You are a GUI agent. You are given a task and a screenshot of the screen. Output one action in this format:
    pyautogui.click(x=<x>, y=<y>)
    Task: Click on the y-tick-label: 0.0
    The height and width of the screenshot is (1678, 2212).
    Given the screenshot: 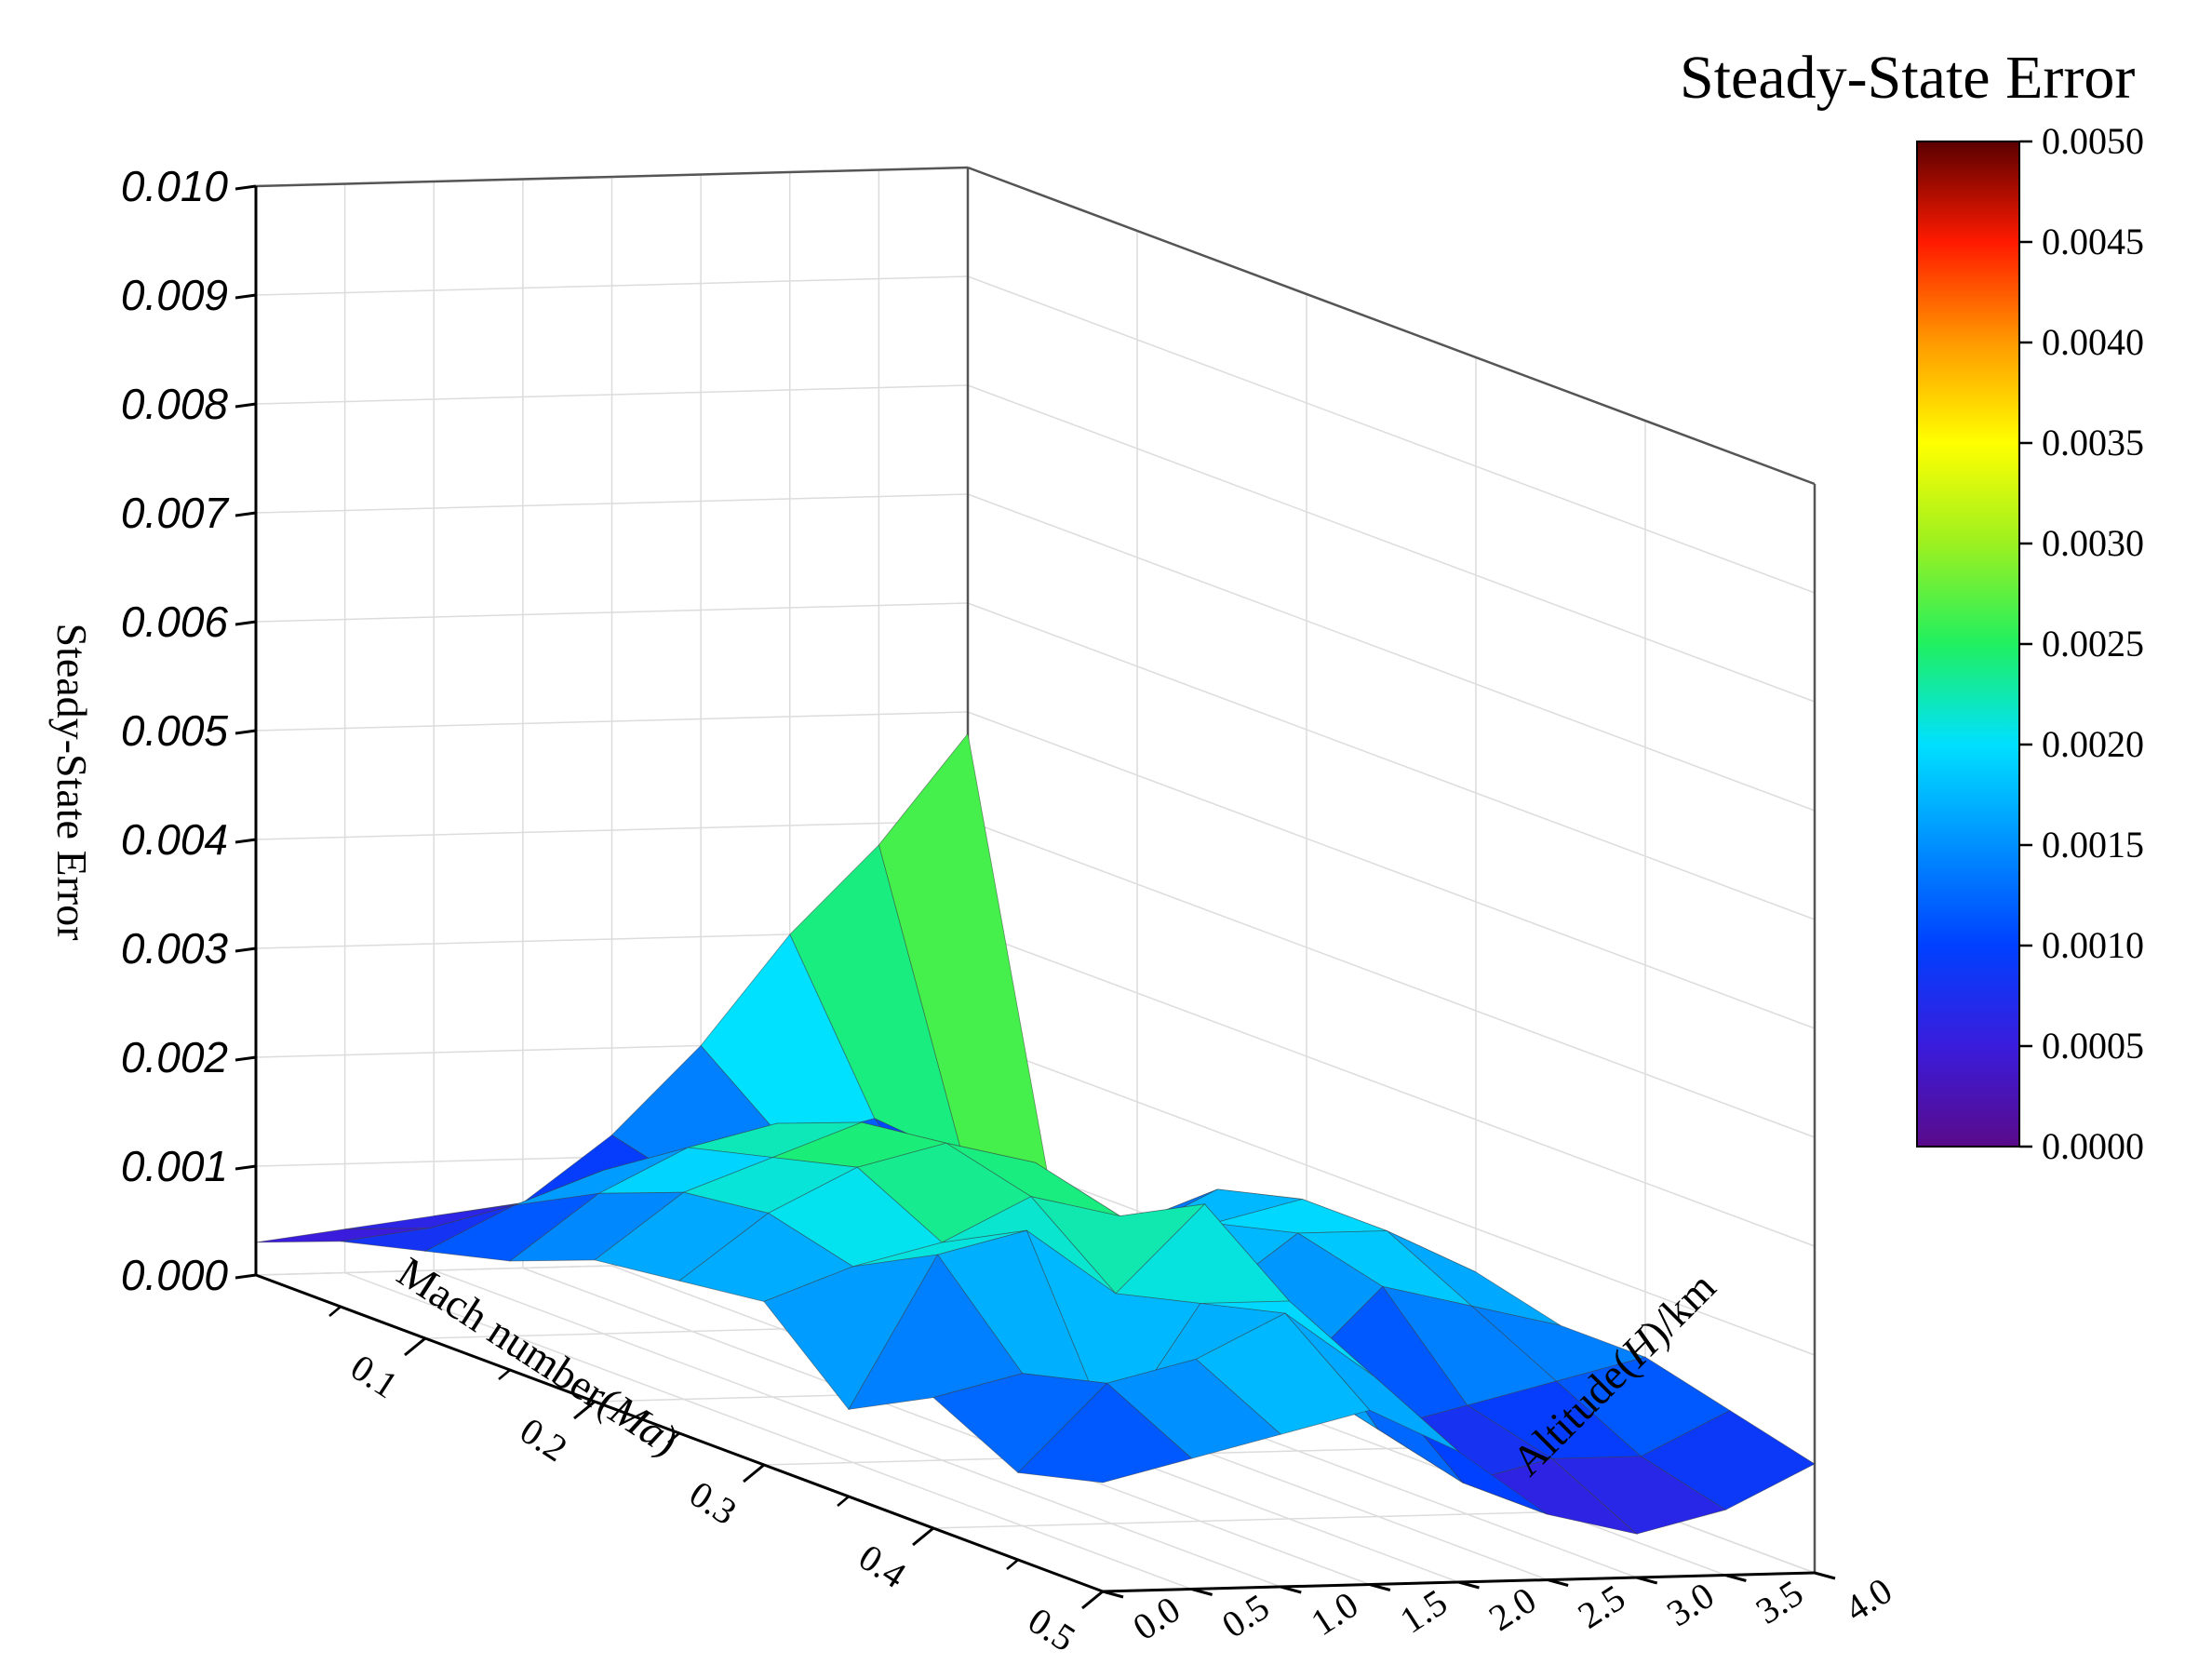 What is the action you would take?
    pyautogui.click(x=1155, y=1618)
    